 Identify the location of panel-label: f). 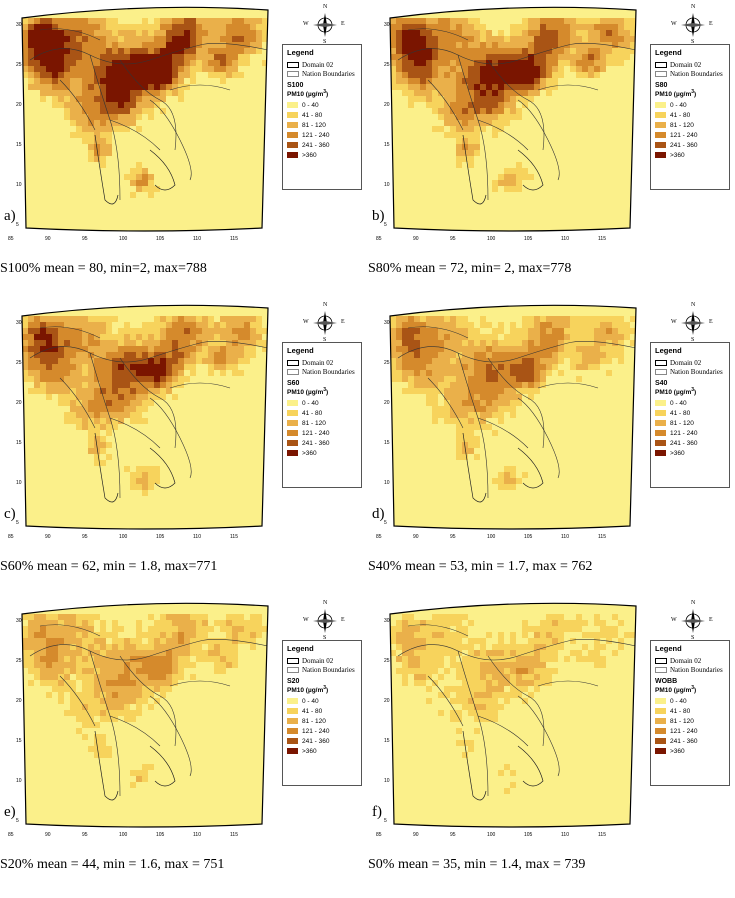
(377, 812).